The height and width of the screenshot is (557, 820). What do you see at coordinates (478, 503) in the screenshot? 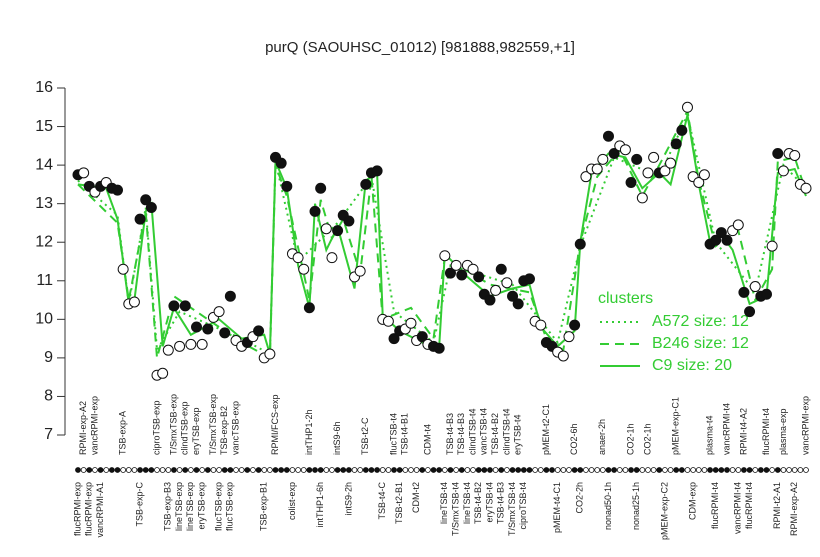
I see `x-tick-label: TSB-t4-B2` at bounding box center [478, 503].